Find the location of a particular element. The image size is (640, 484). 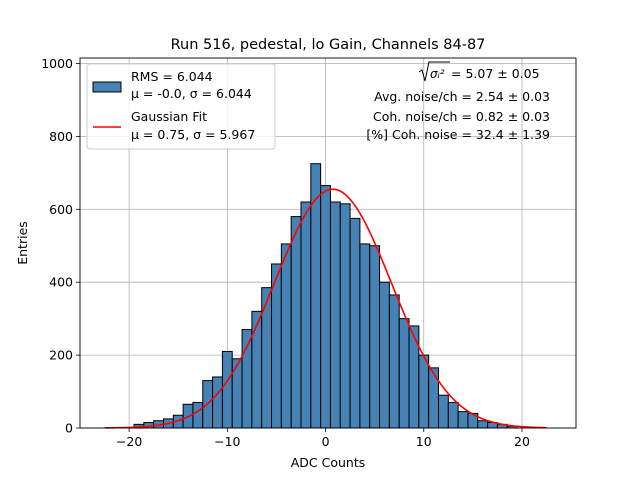

sqrt-symbol is located at coordinates (434, 71).